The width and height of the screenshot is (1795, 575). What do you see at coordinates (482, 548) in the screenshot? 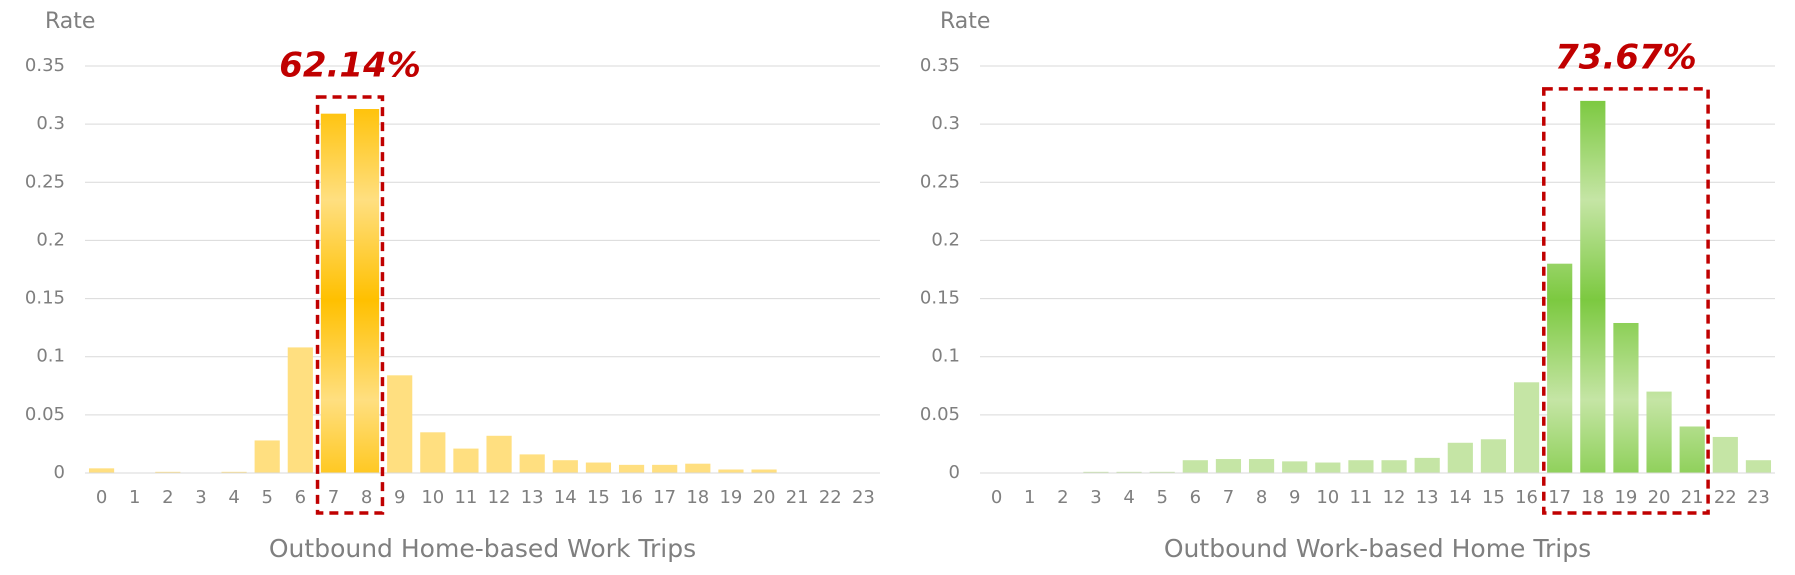
I see `x-axis-title: Outbound Home-based Work Trips` at bounding box center [482, 548].